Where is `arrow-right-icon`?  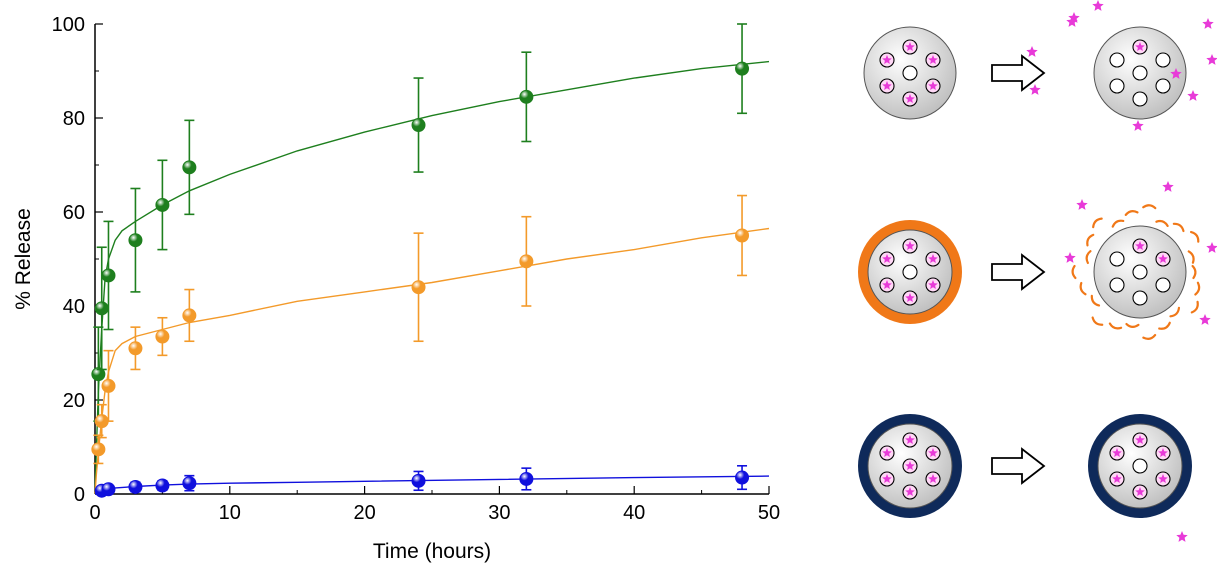
arrow-right-icon is located at coordinates (1018, 466).